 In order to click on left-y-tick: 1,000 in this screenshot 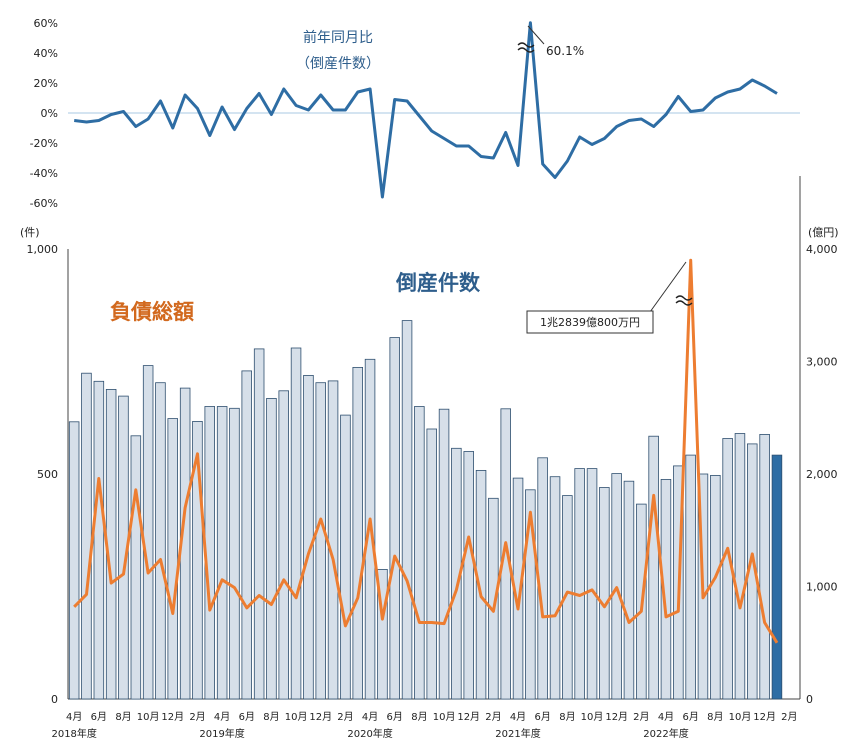, I will do `click(43, 249)`.